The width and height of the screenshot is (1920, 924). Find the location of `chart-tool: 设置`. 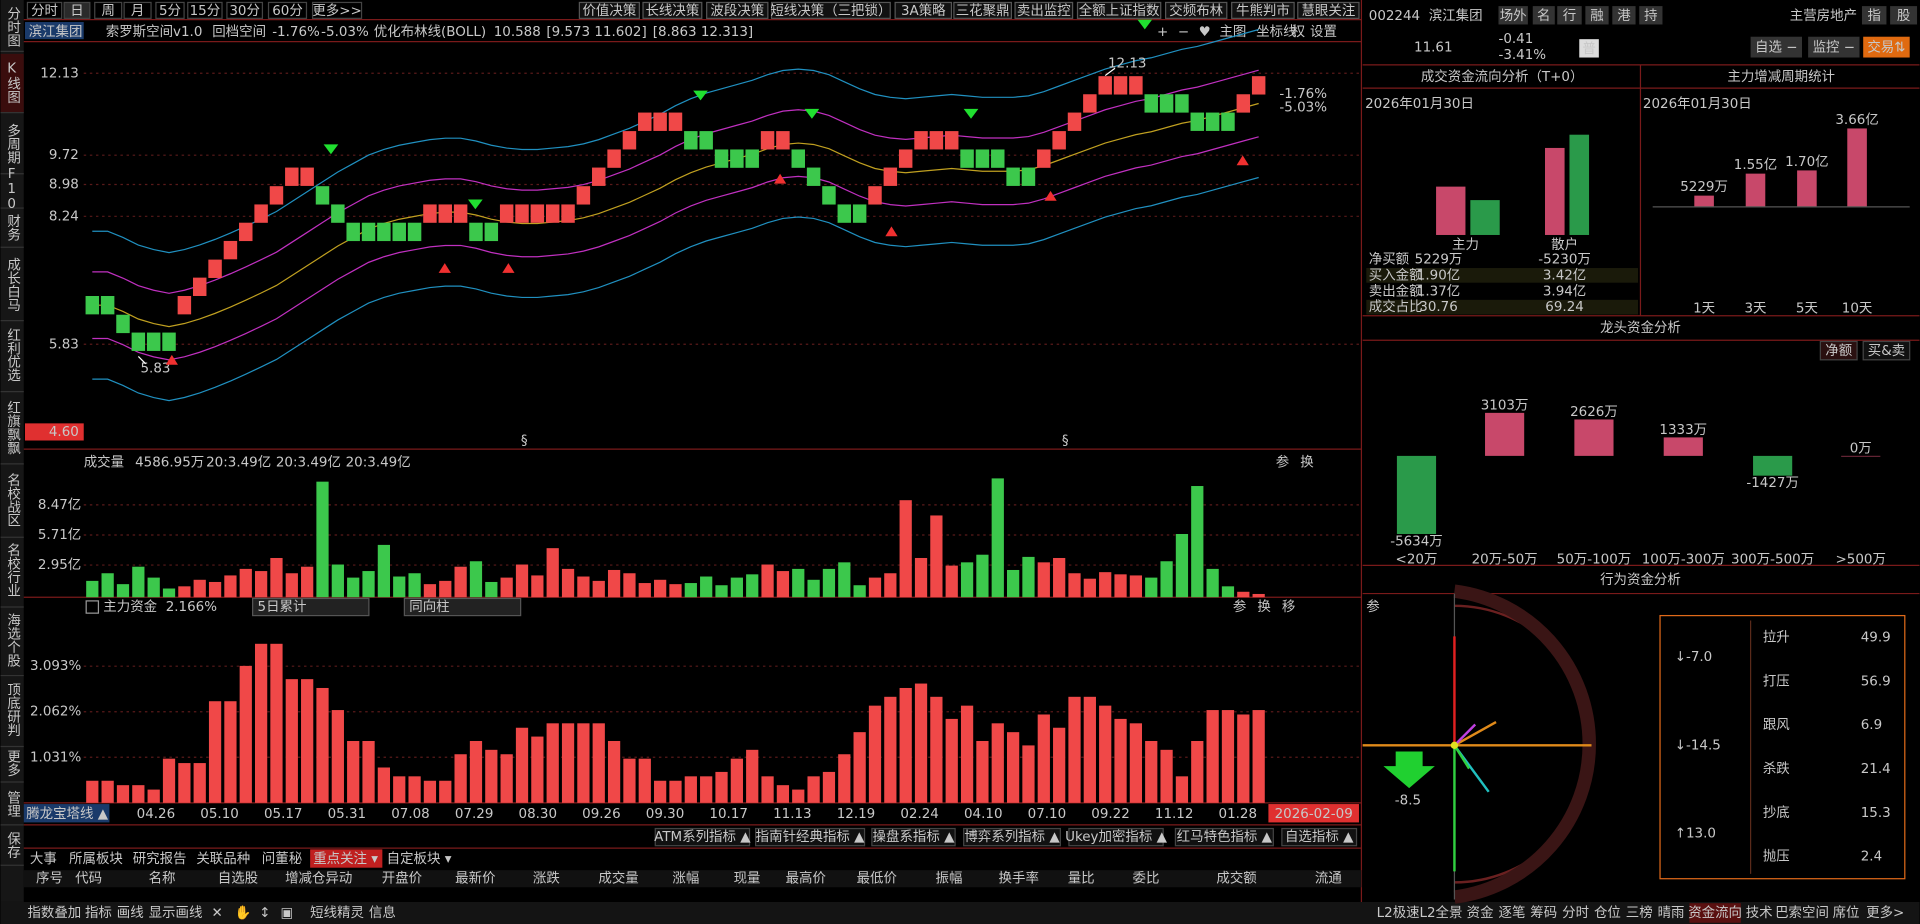

chart-tool: 设置 is located at coordinates (1323, 32).